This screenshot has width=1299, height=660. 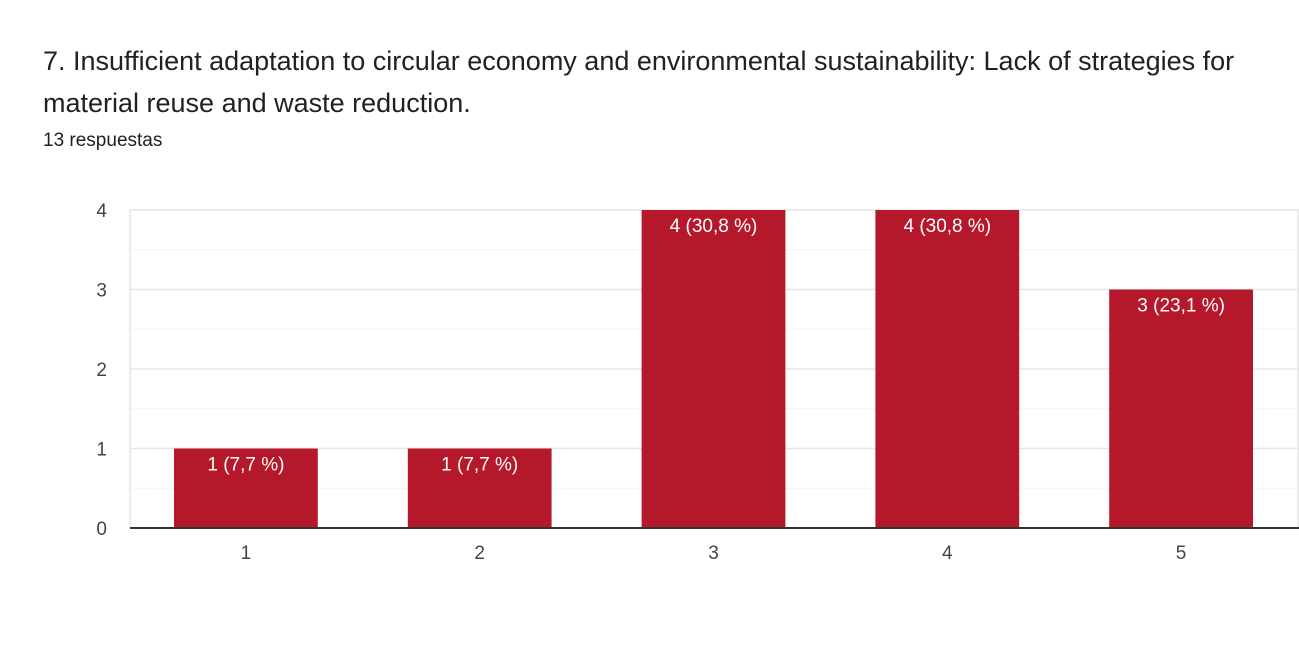 What do you see at coordinates (103, 140) in the screenshot?
I see `response-count: 13 respuestas` at bounding box center [103, 140].